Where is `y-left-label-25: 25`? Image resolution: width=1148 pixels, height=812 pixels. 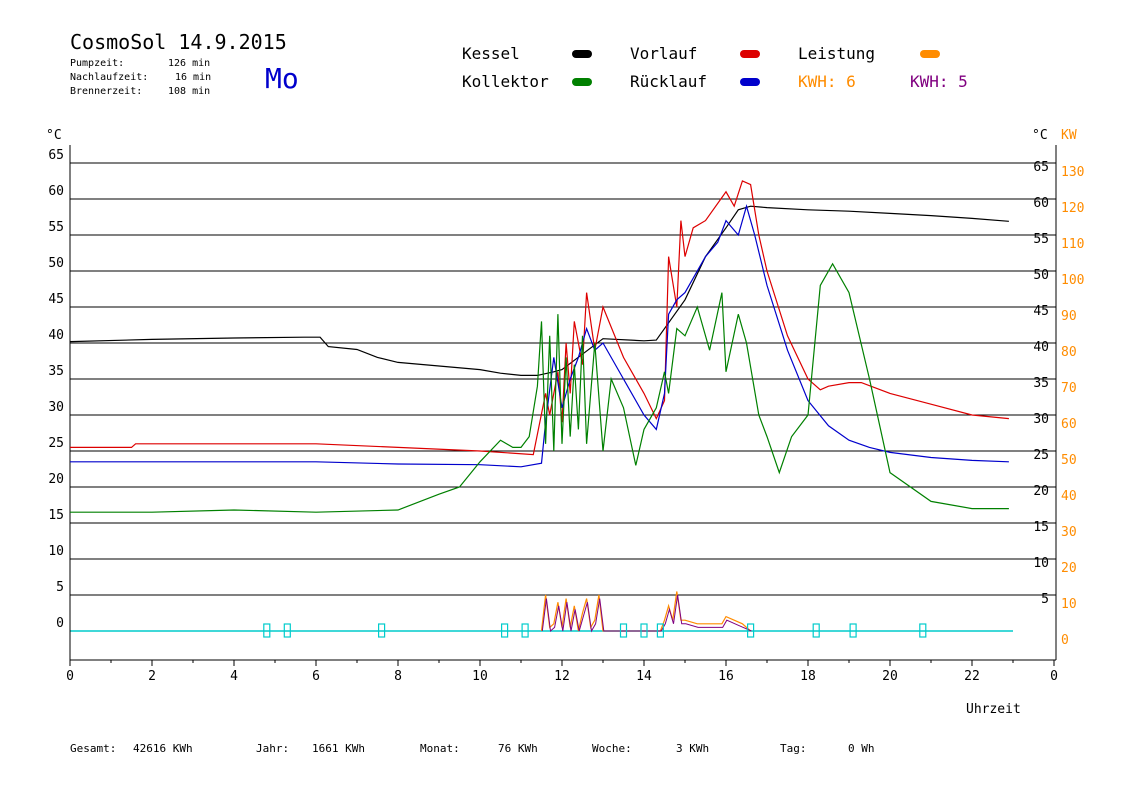 y-left-label-25: 25 is located at coordinates (56, 443).